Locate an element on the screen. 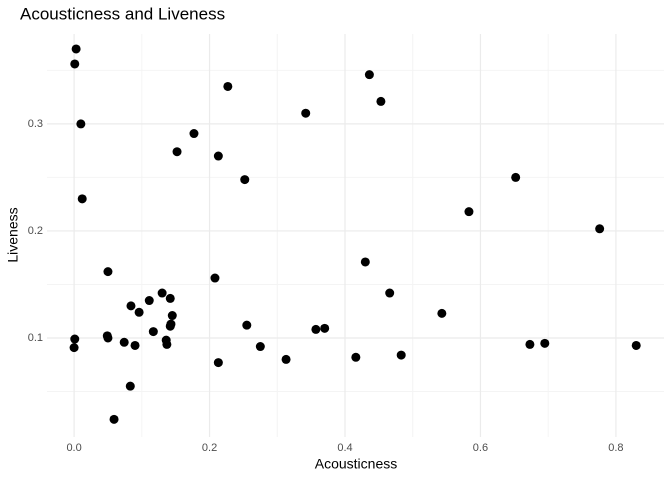 Image resolution: width=672 pixels, height=480 pixels. x-tick-label: 0.4 is located at coordinates (344, 448).